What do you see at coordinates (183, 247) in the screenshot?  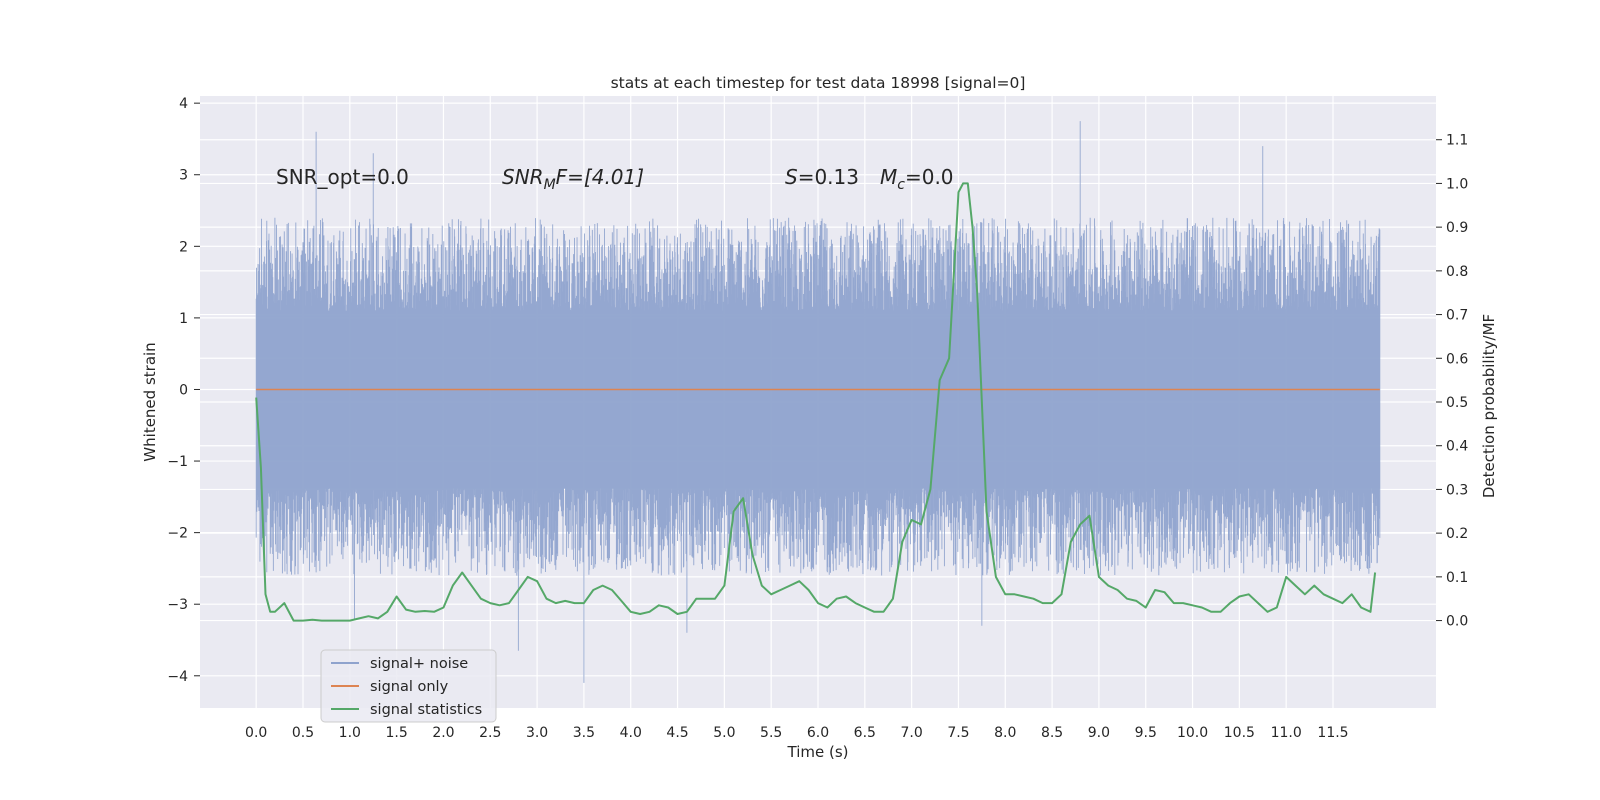 I see `y-tick-label: 2` at bounding box center [183, 247].